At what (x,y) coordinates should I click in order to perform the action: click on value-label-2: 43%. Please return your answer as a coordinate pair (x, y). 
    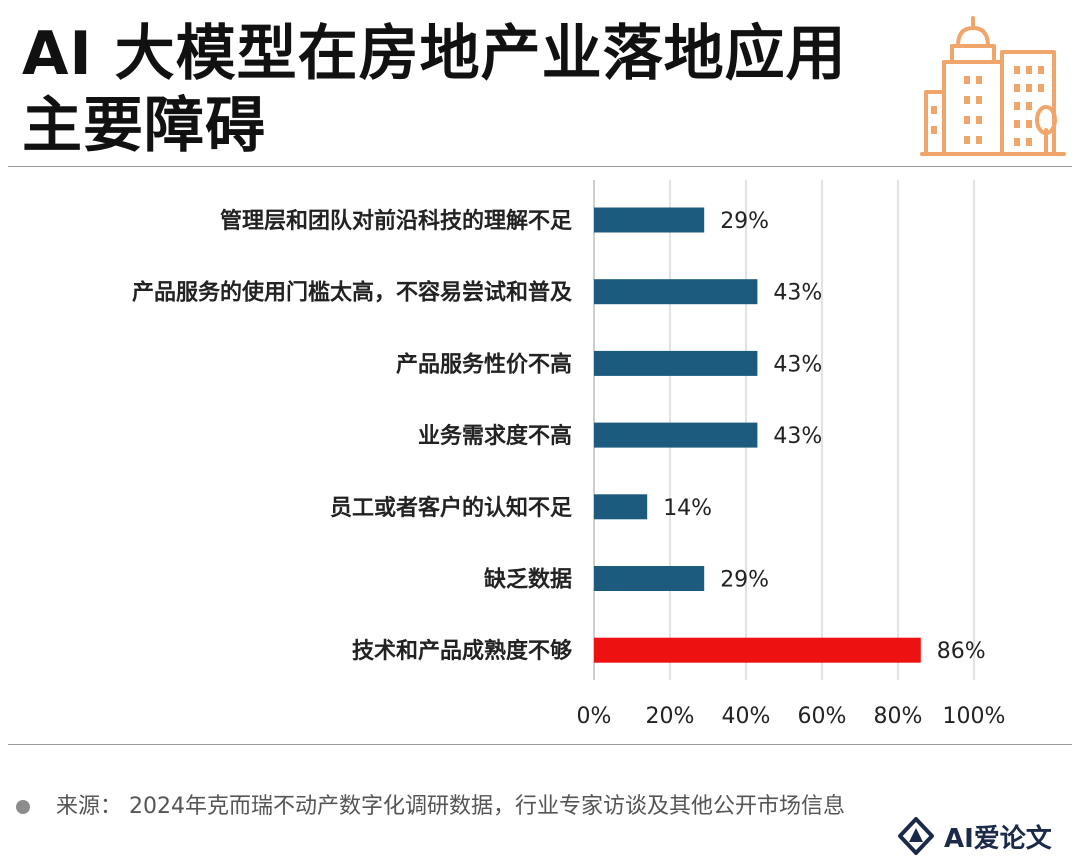
    Looking at the image, I should click on (797, 364).